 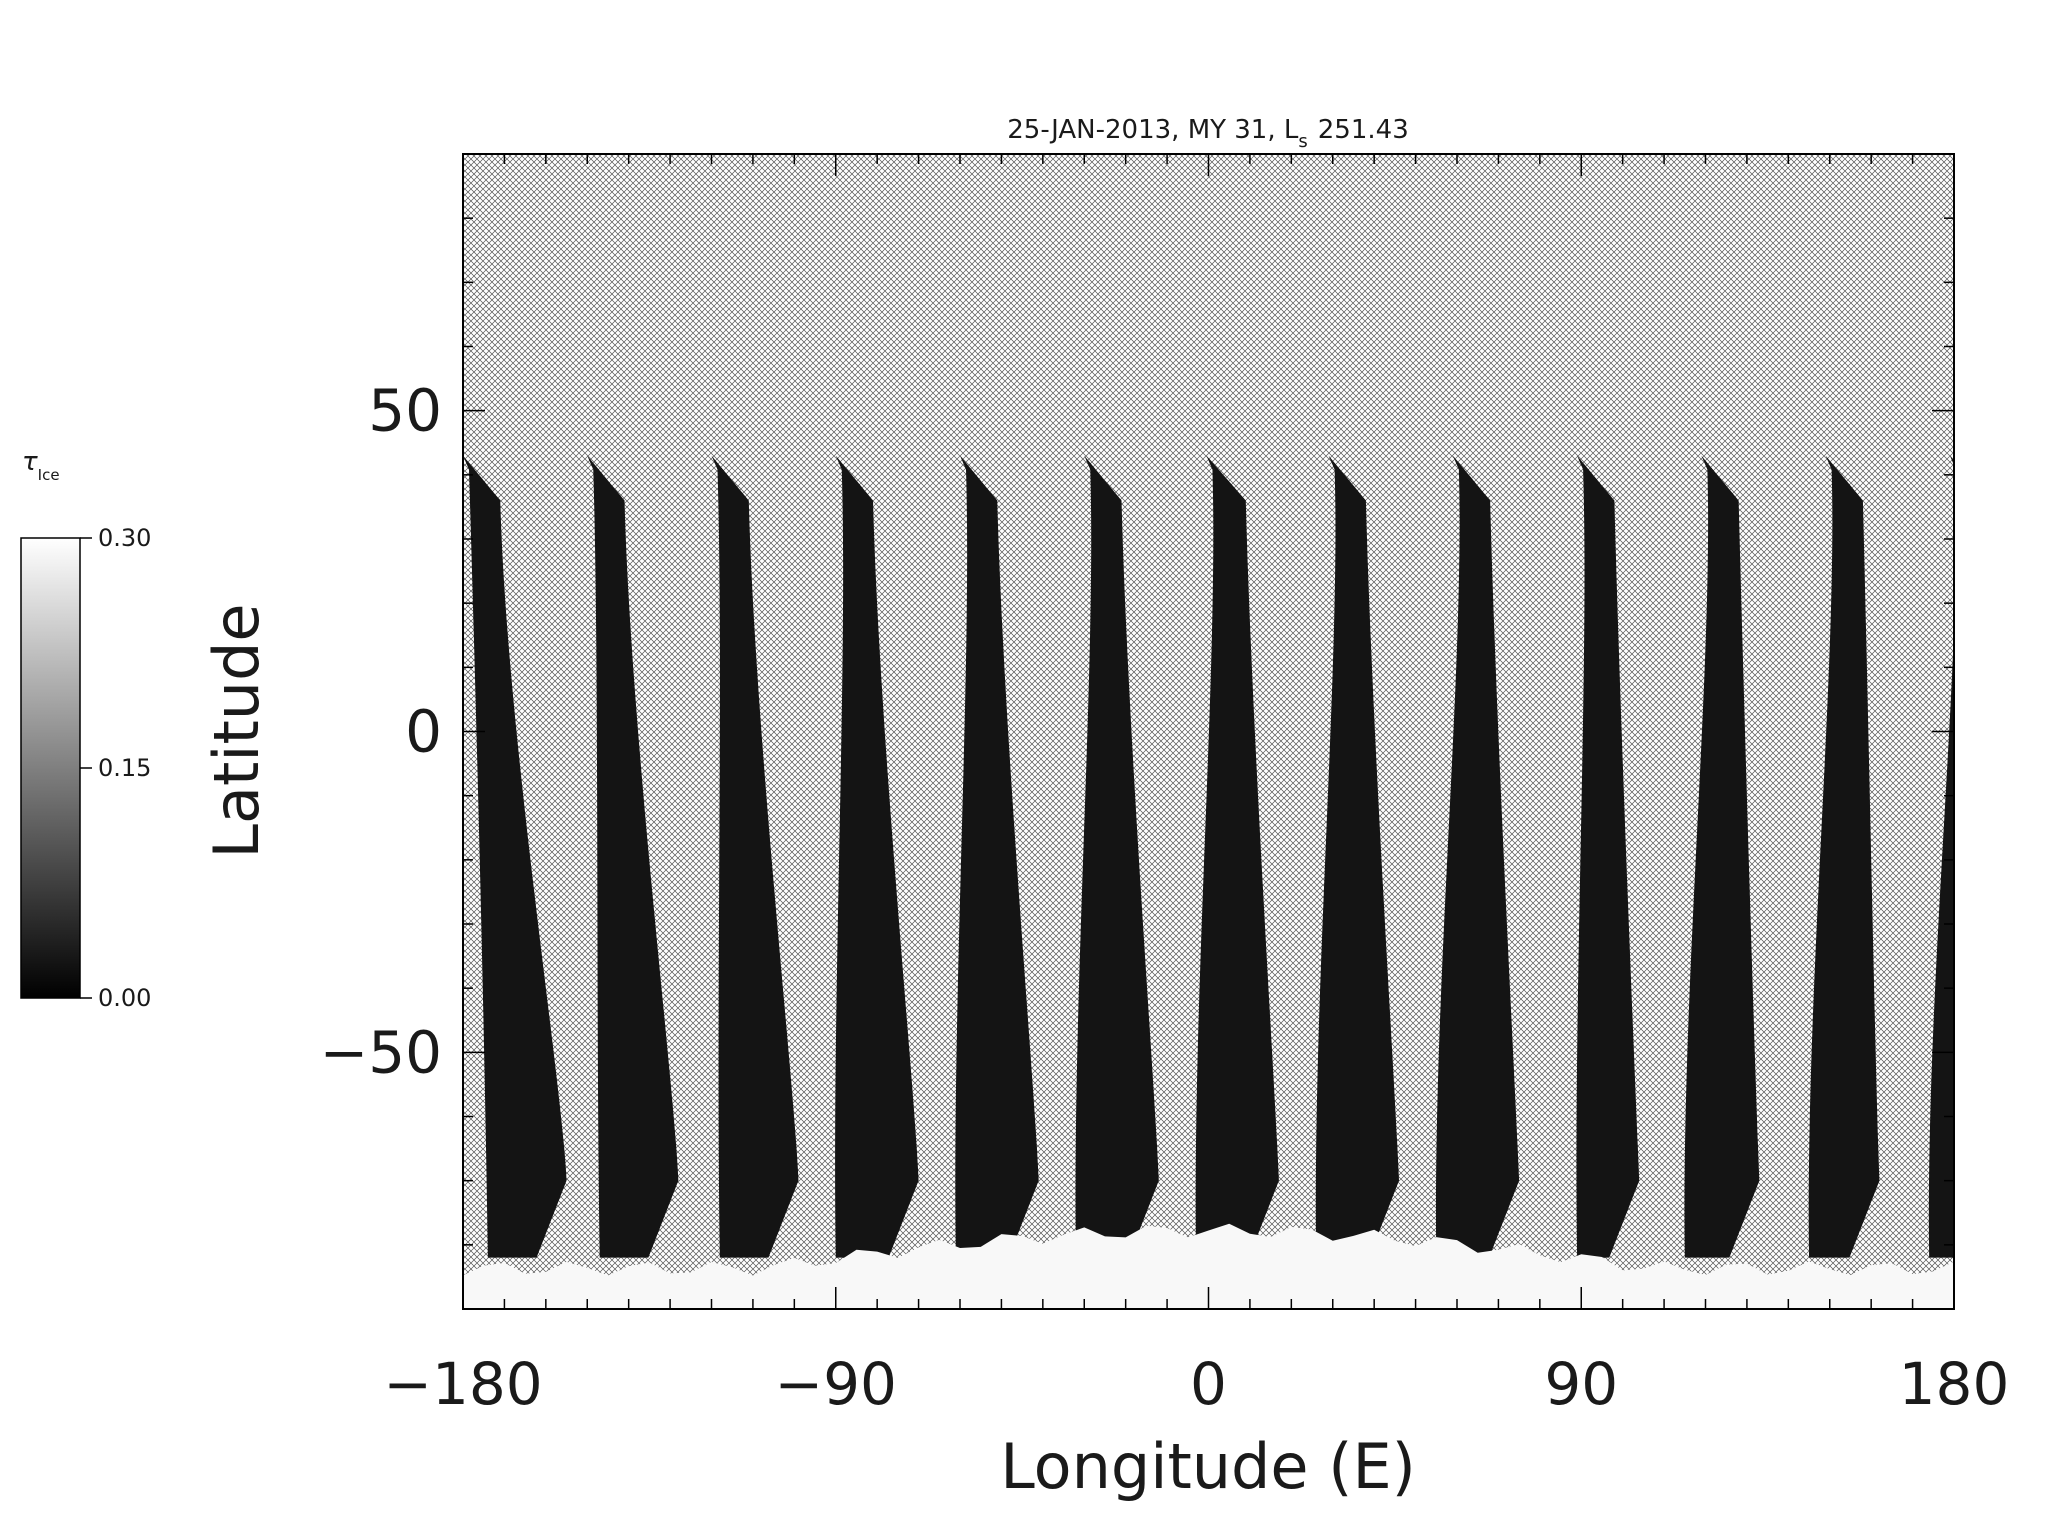 I want to click on colorbar-tick-label: 0.00, so click(x=124, y=998).